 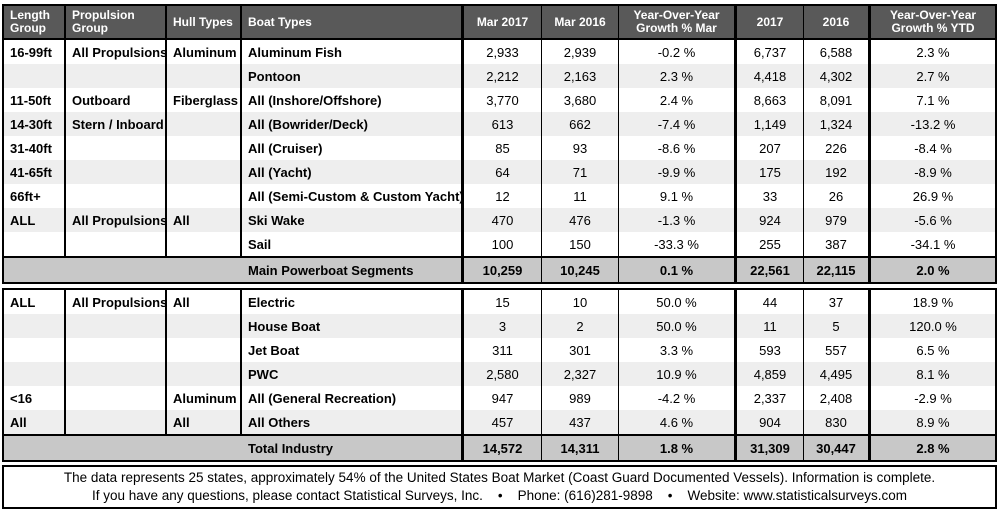 I want to click on cell-yoy-growth-ytd: 26.9 %, so click(x=933, y=196).